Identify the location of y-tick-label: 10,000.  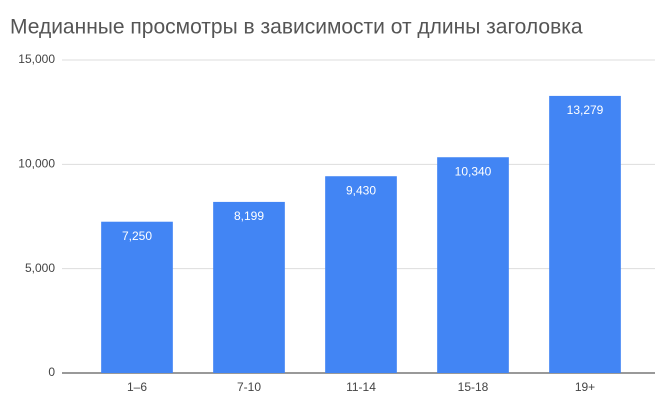
(36, 164).